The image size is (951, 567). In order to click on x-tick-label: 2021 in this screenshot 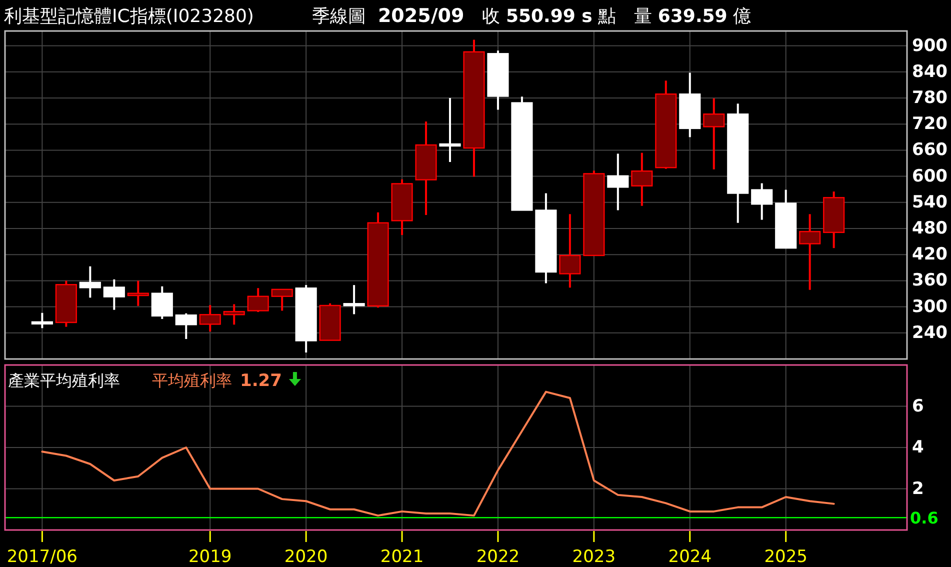, I will do `click(402, 557)`.